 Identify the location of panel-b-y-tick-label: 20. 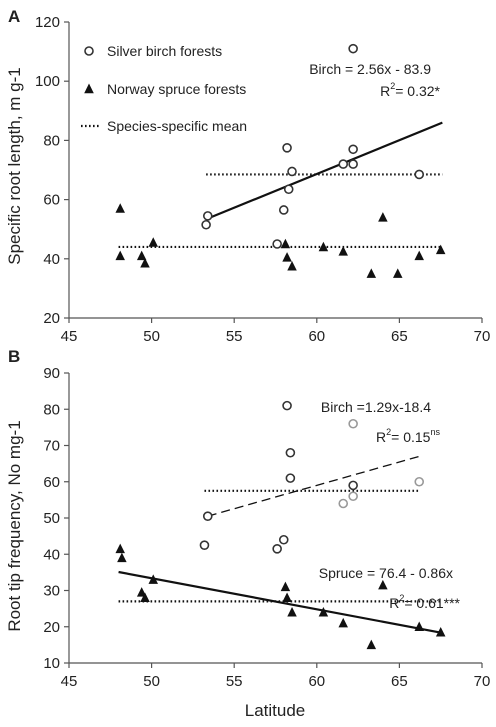
(51, 627).